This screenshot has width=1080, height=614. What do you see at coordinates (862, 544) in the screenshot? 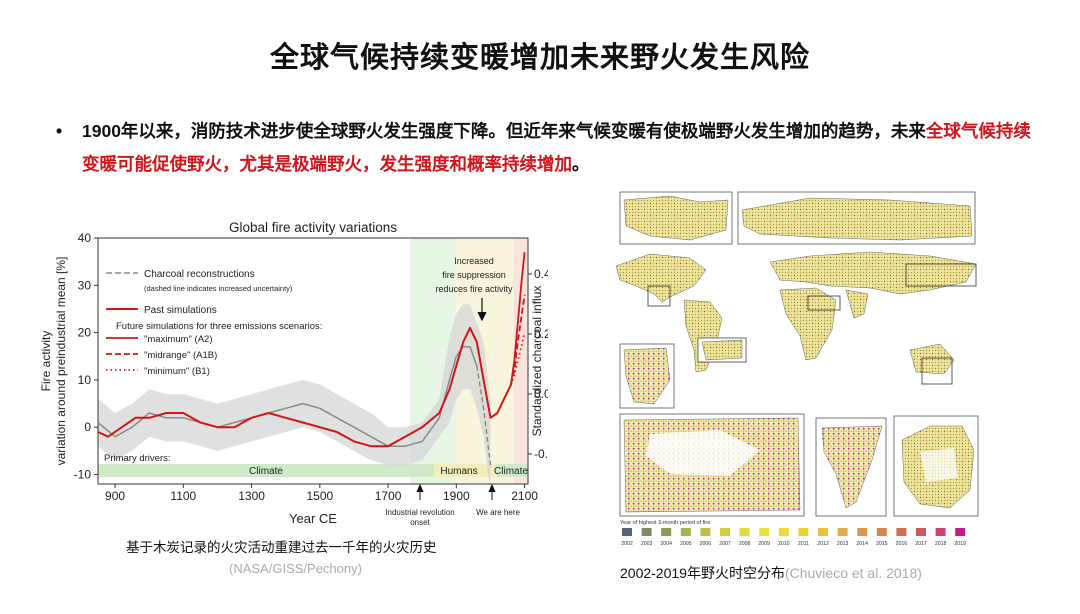
I see `legend-year: 2014` at bounding box center [862, 544].